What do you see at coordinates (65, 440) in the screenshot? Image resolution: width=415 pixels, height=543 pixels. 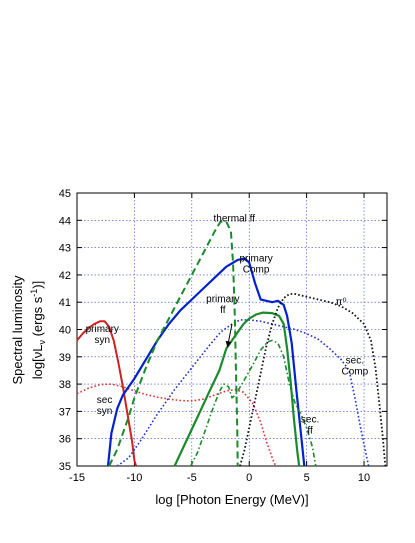 I see `y-tick-label: 36` at bounding box center [65, 440].